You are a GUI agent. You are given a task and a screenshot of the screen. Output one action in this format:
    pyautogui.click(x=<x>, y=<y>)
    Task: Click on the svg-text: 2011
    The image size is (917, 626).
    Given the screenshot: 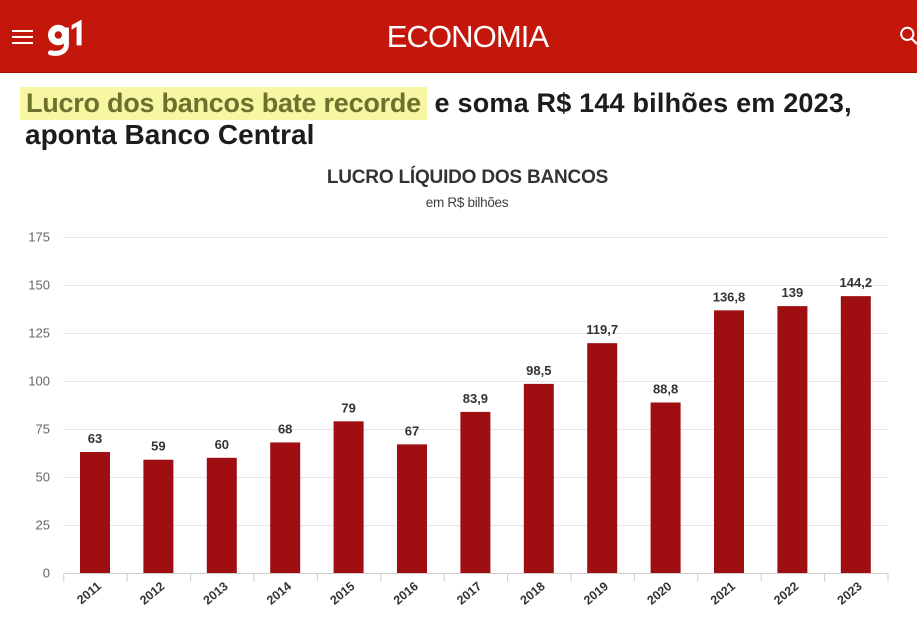 What is the action you would take?
    pyautogui.click(x=89, y=593)
    